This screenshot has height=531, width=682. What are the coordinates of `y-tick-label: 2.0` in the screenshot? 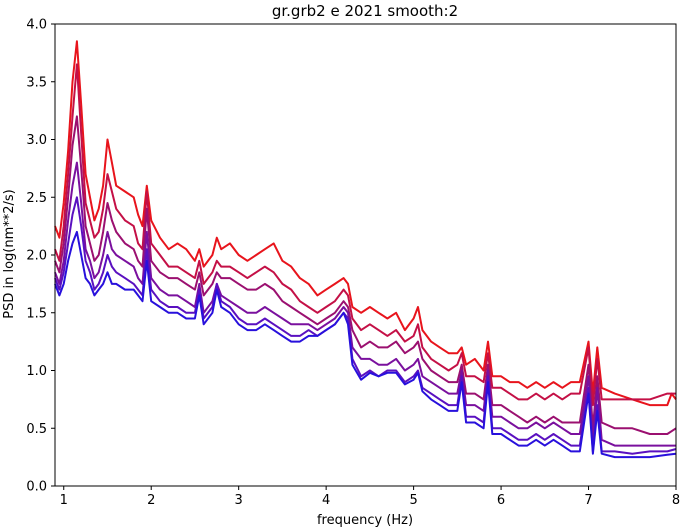 It's located at (36, 256).